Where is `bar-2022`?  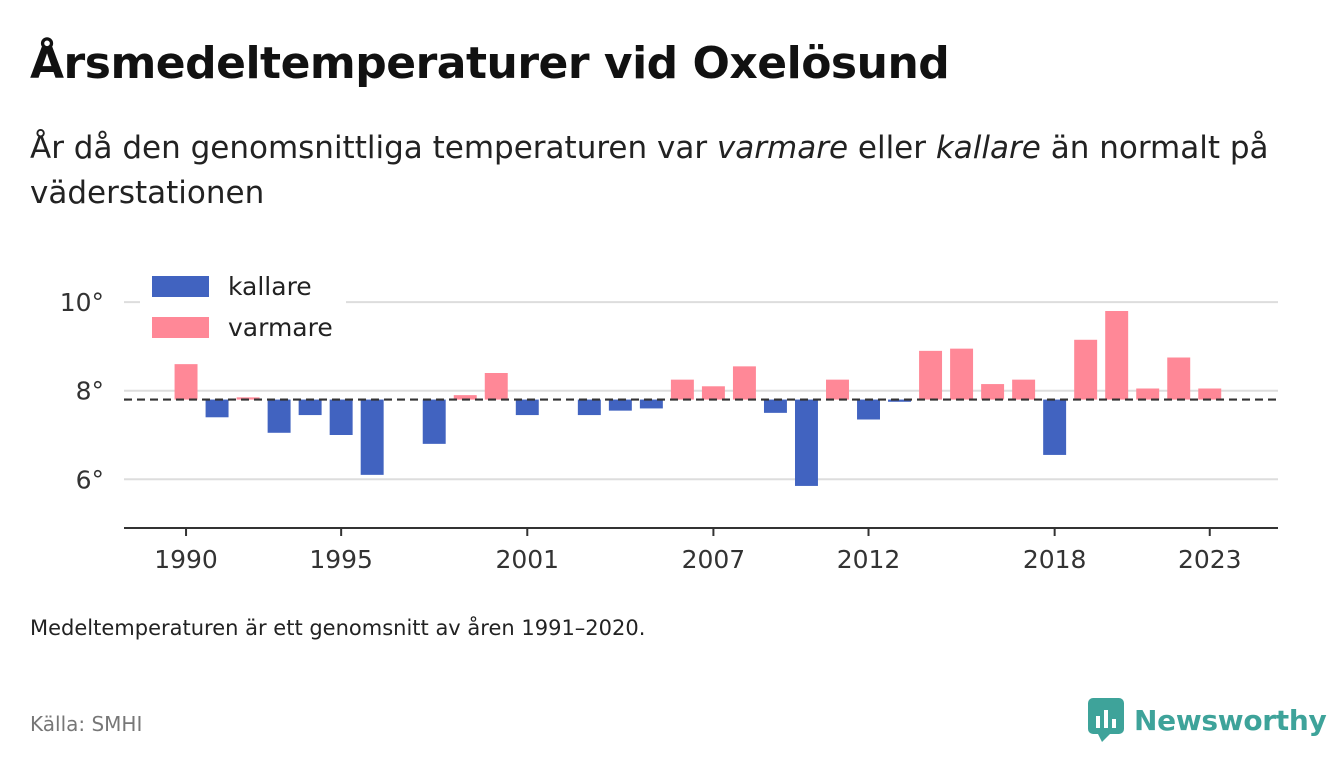 bar-2022 is located at coordinates (1179, 378).